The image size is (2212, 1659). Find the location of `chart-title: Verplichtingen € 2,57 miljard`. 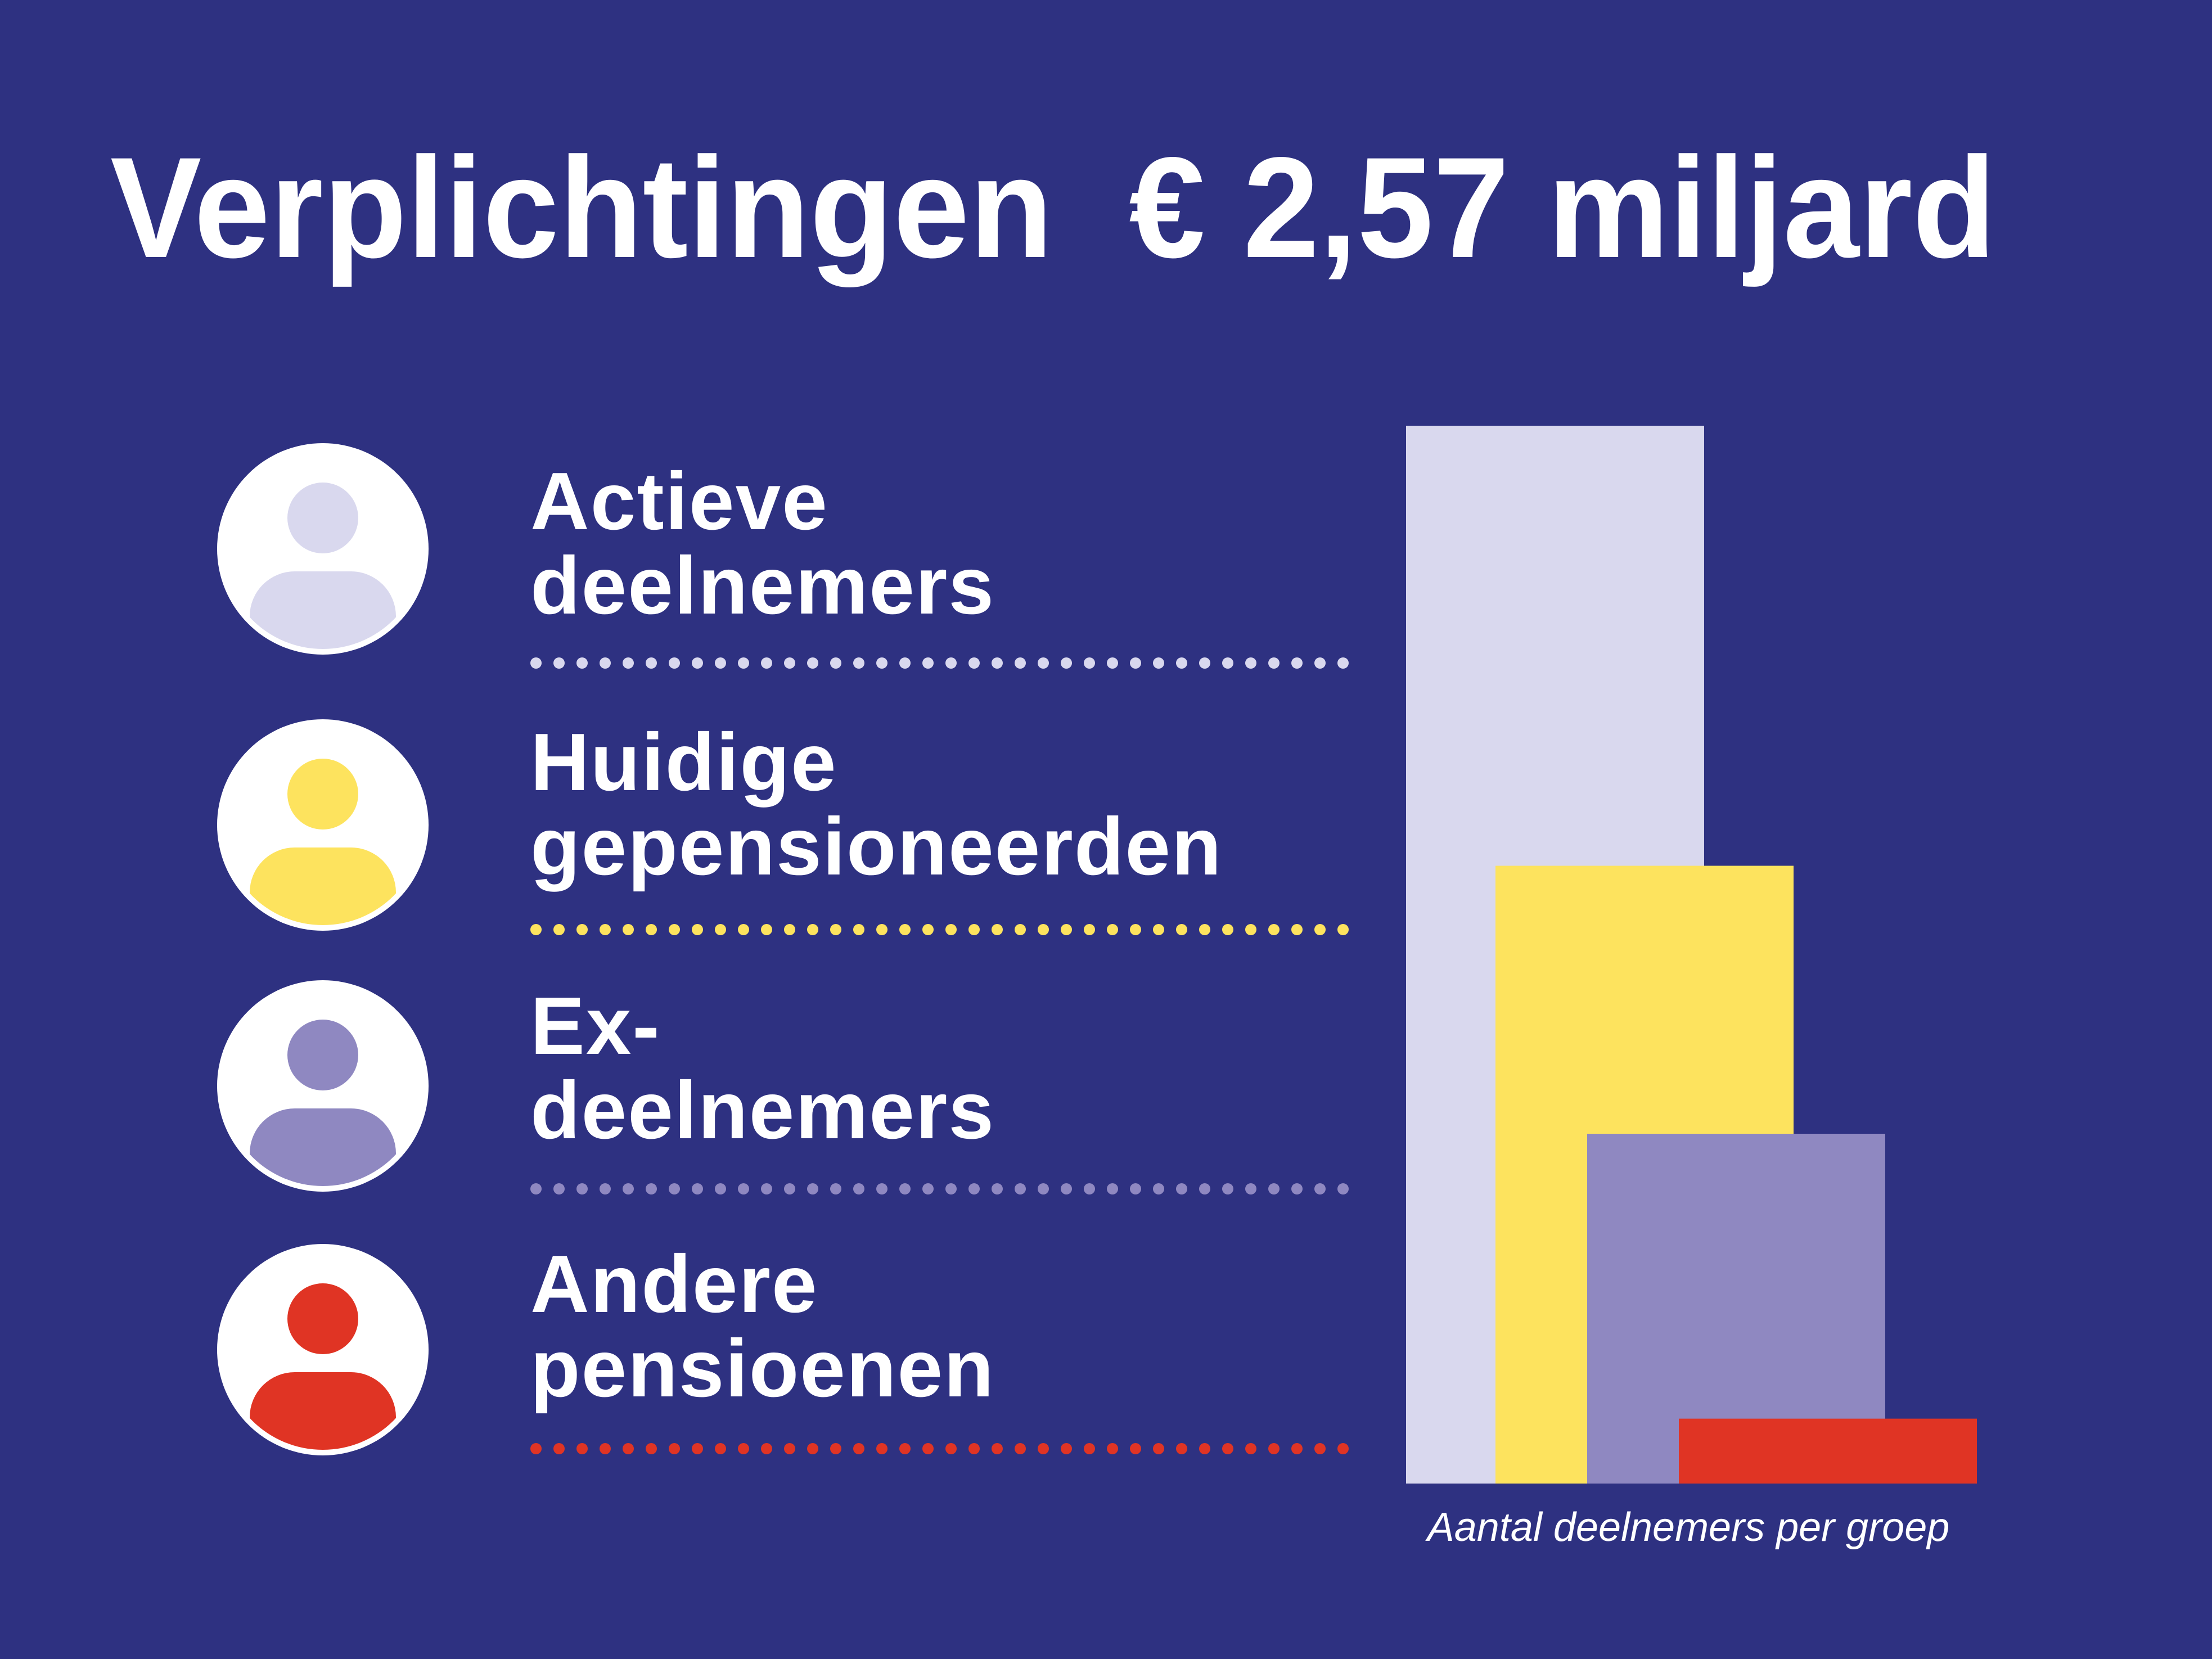

chart-title: Verplichtingen € 2,57 miljard is located at coordinates (1053, 208).